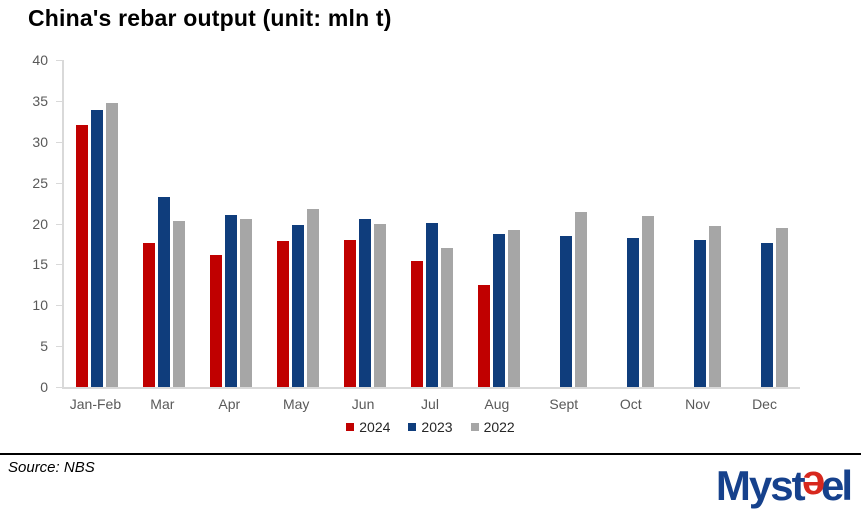  What do you see at coordinates (365, 303) in the screenshot?
I see `bar-2023-jun` at bounding box center [365, 303].